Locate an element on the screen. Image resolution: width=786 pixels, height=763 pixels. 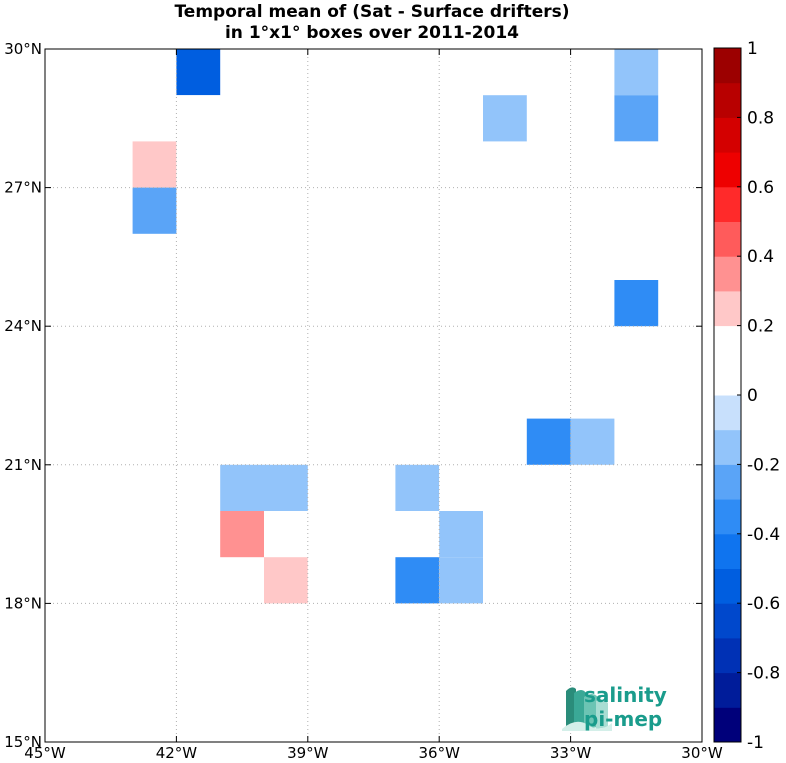
y-tick-label: 18°N is located at coordinates (23, 603).